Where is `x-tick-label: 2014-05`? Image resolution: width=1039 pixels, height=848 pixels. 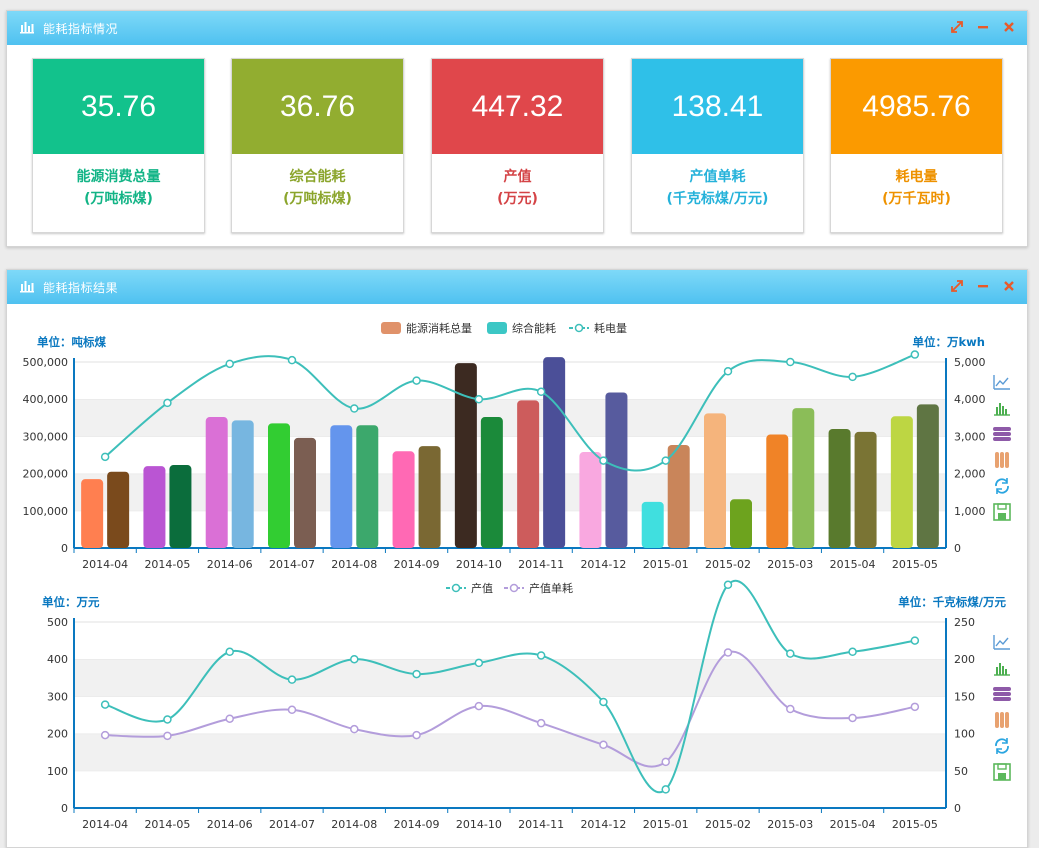 x-tick-label: 2014-05 is located at coordinates (167, 824).